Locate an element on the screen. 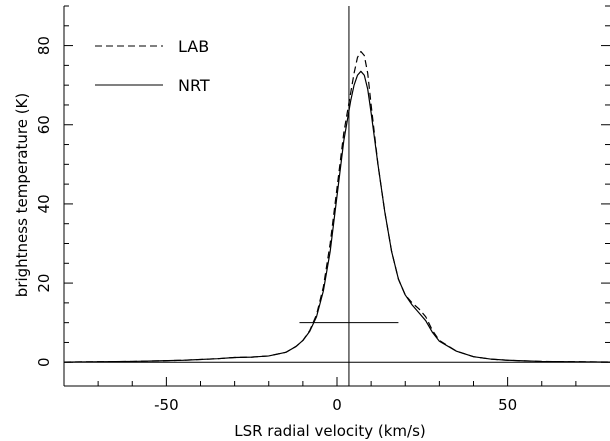 This screenshot has width=610, height=441. y-tick-label: 0 is located at coordinates (44, 362).